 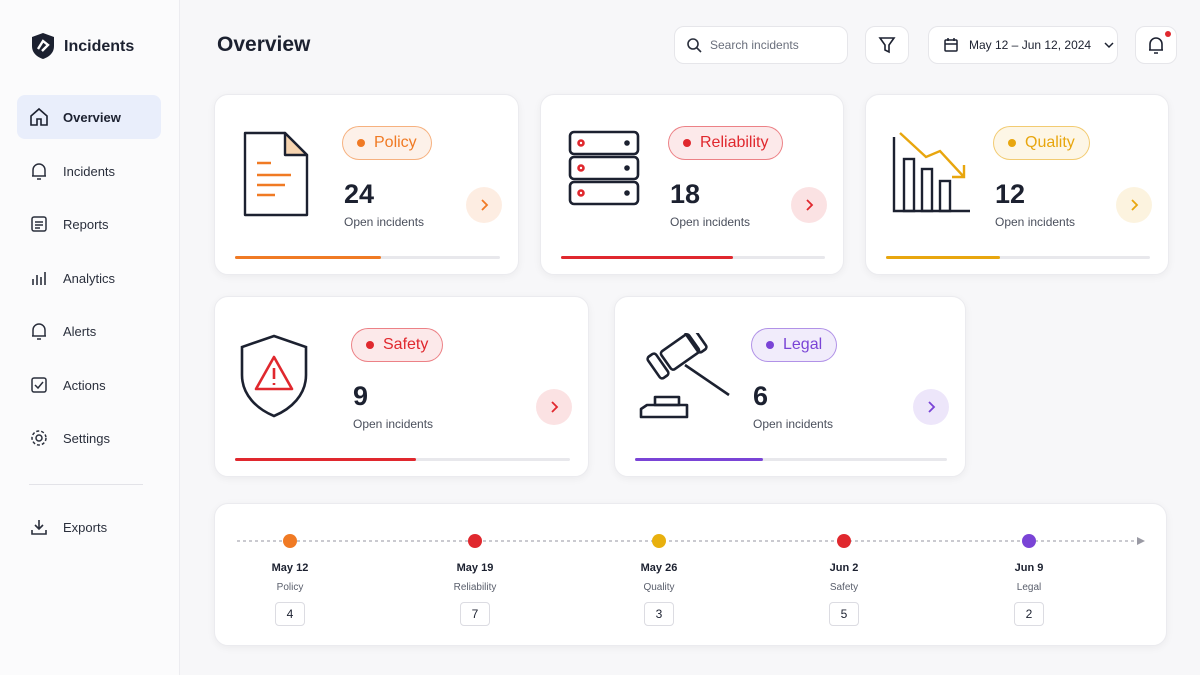 I want to click on timeline-category: Safety, so click(x=844, y=587).